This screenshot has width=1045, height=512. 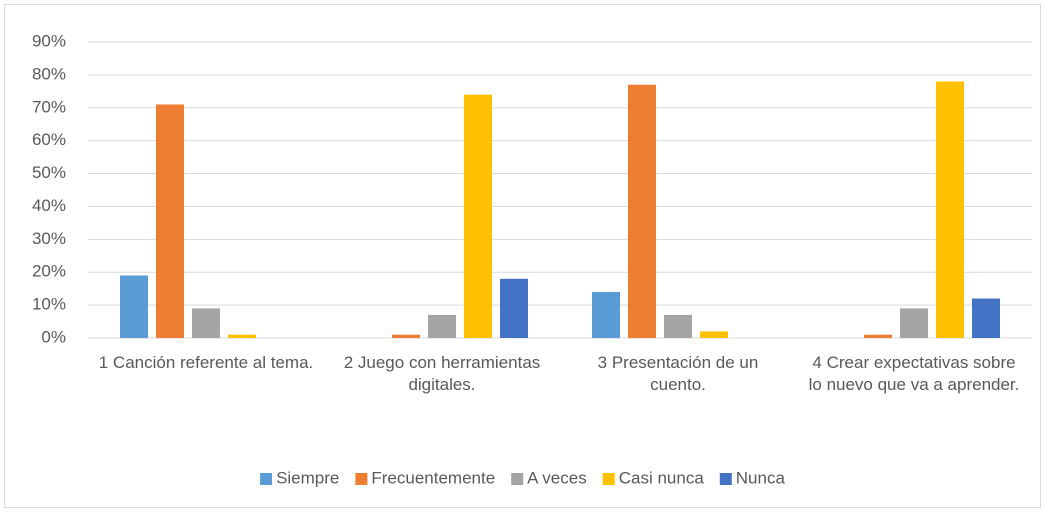 I want to click on x-tick-label: 3 Presentación de un cuento., so click(x=678, y=373).